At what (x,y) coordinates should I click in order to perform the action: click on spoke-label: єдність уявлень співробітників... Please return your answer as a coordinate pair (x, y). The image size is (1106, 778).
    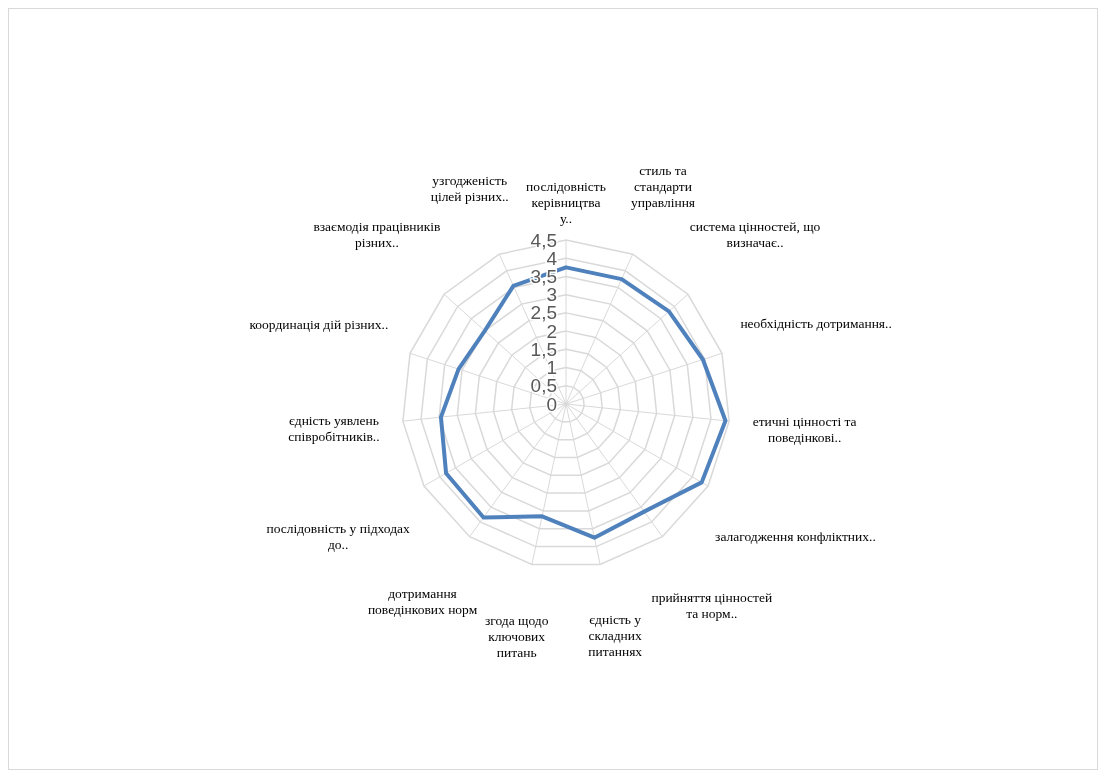
    Looking at the image, I should click on (334, 428).